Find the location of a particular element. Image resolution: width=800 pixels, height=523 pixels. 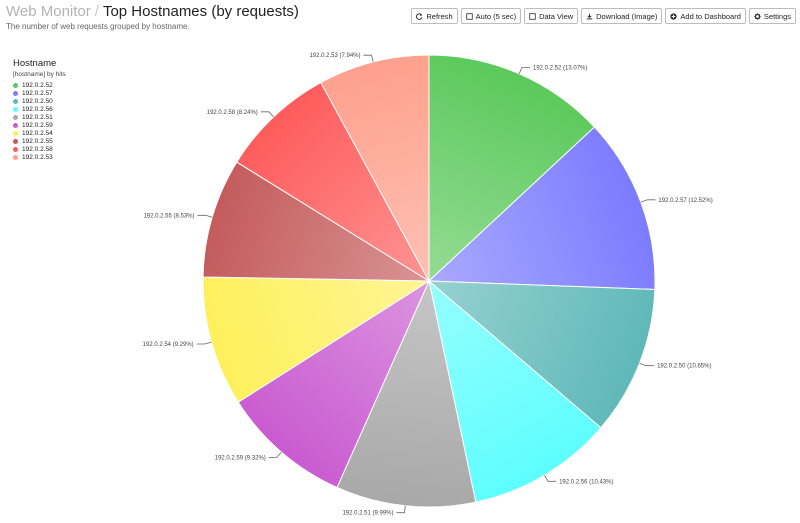

data-view-label: Data View is located at coordinates (556, 16).